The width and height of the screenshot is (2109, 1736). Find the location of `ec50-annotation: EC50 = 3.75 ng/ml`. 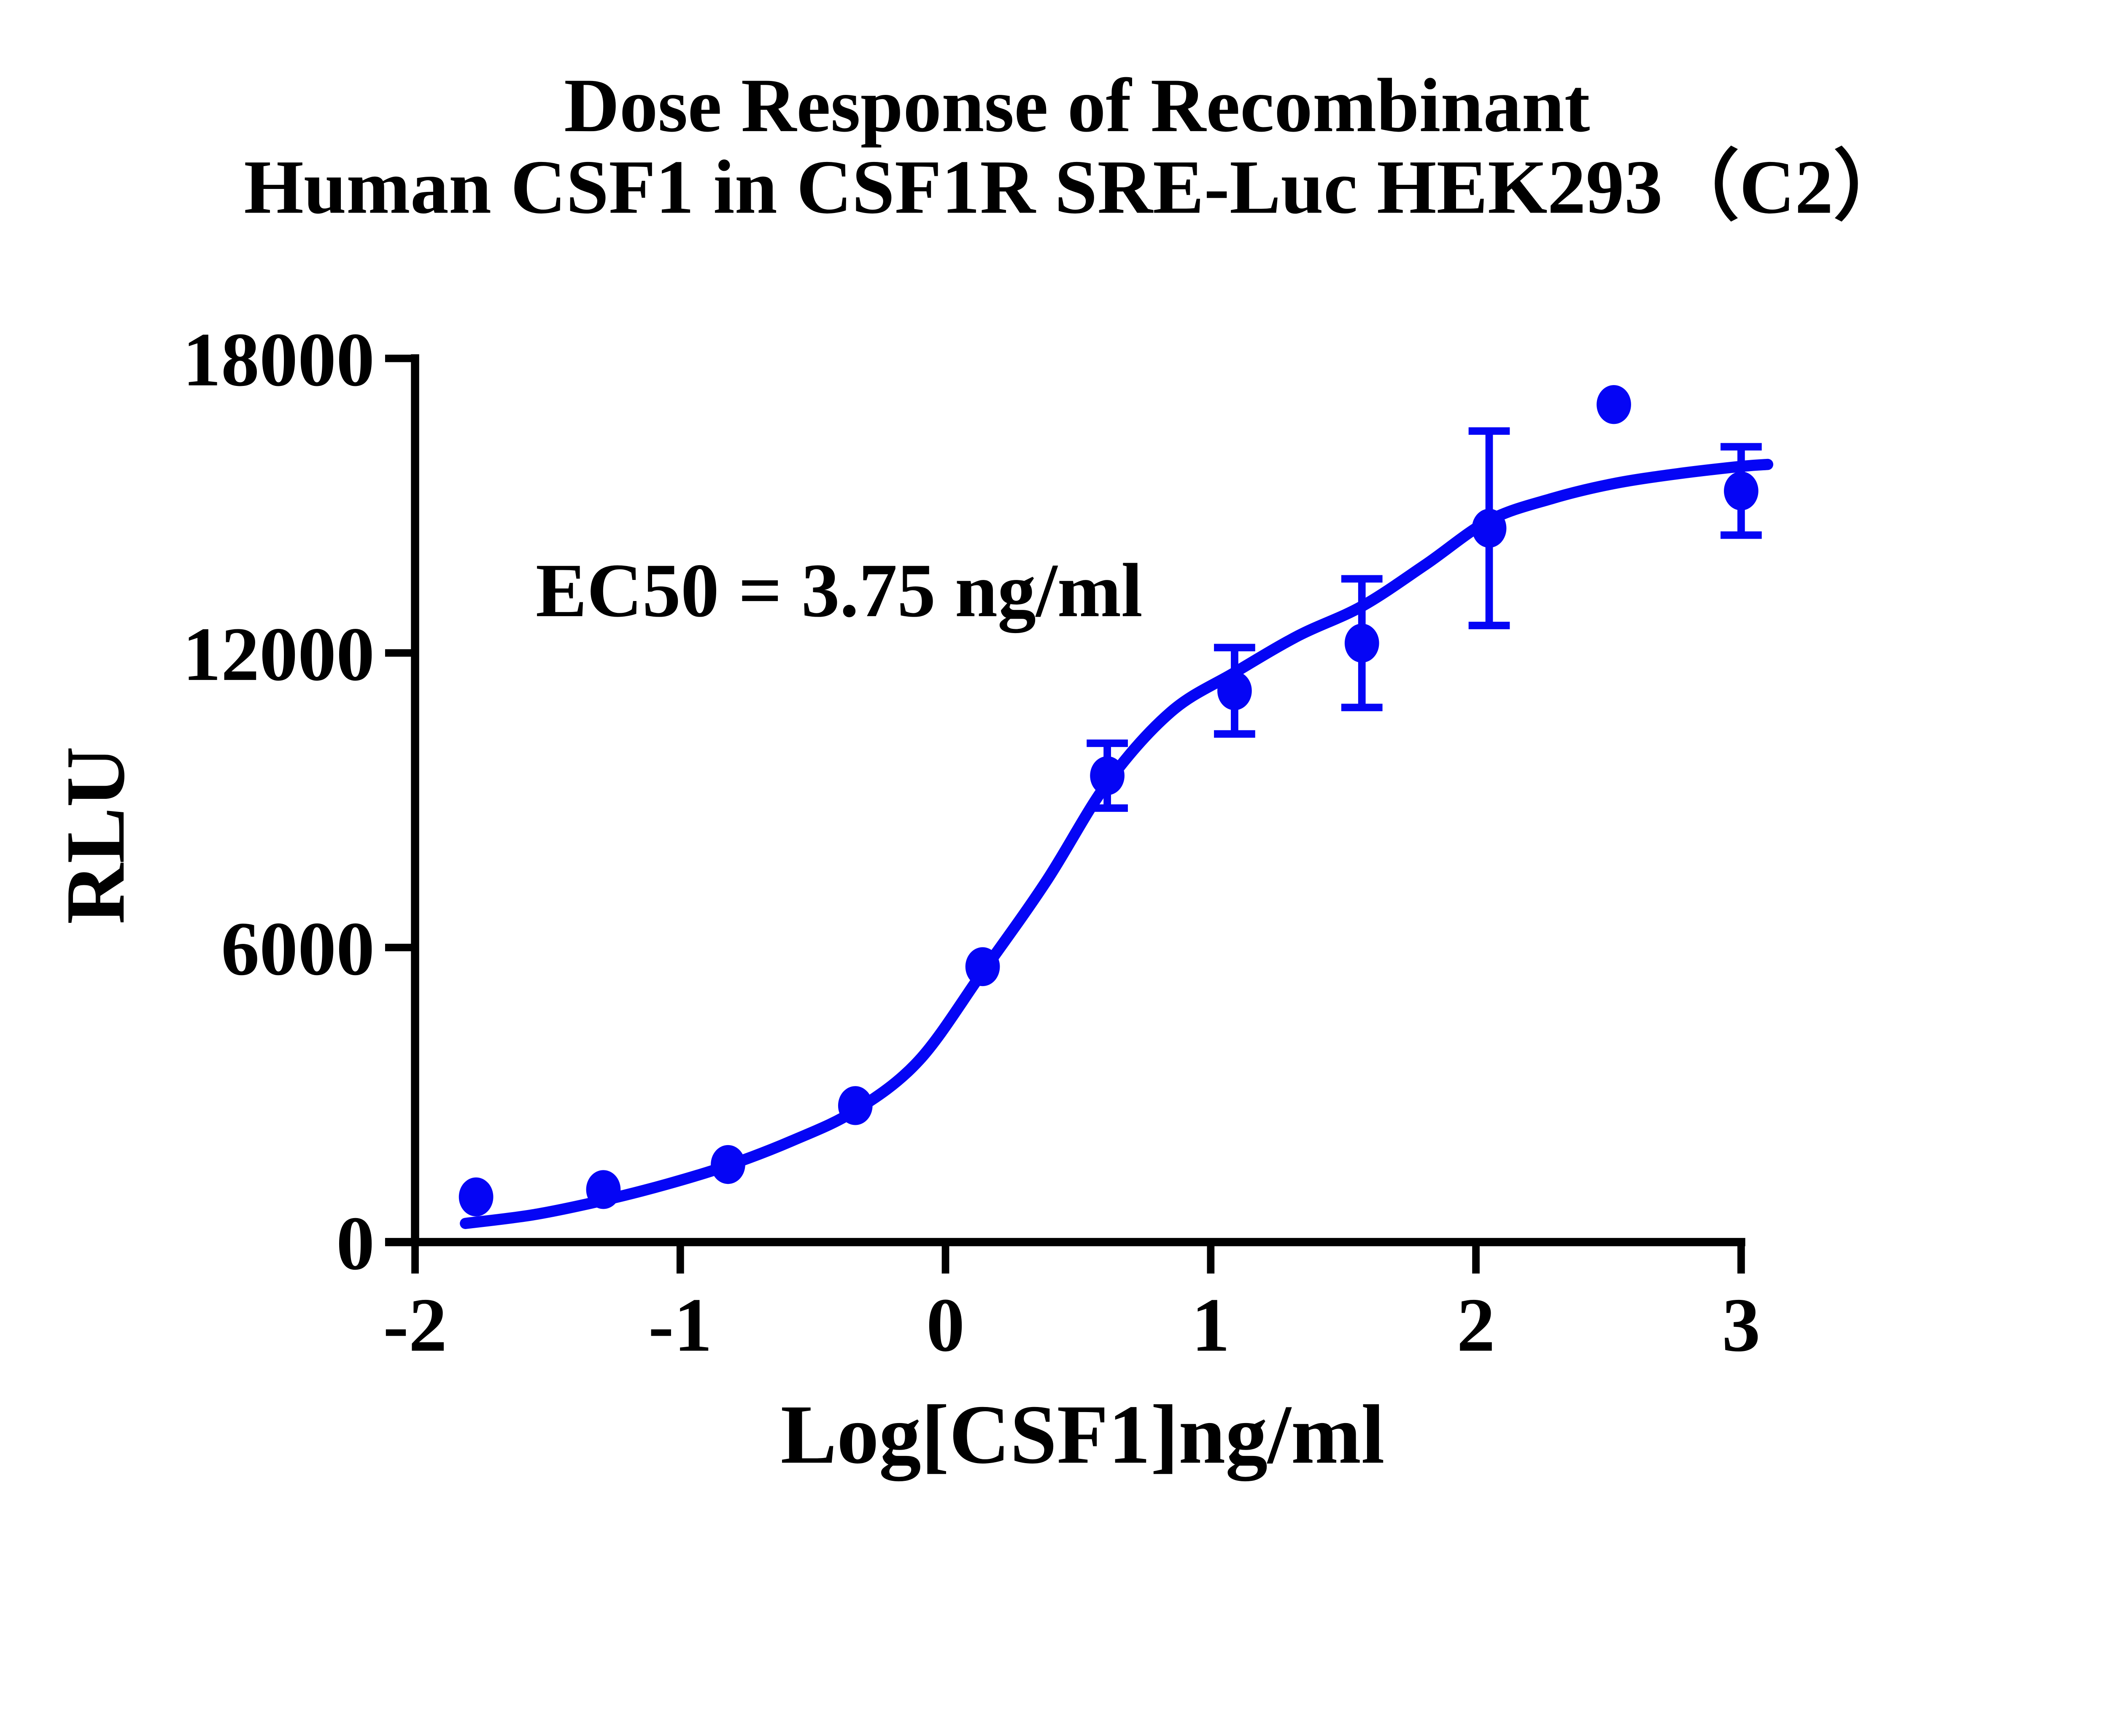

ec50-annotation: EC50 = 3.75 ng/ml is located at coordinates (839, 591).